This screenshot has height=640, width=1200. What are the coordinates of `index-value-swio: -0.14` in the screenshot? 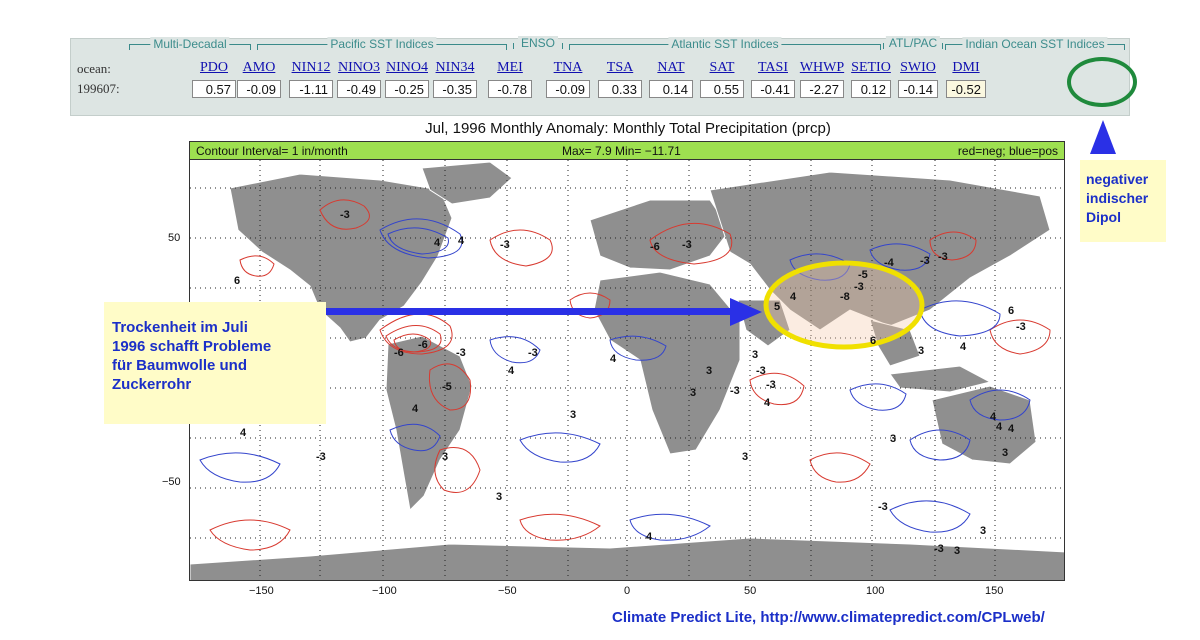 It's located at (918, 89).